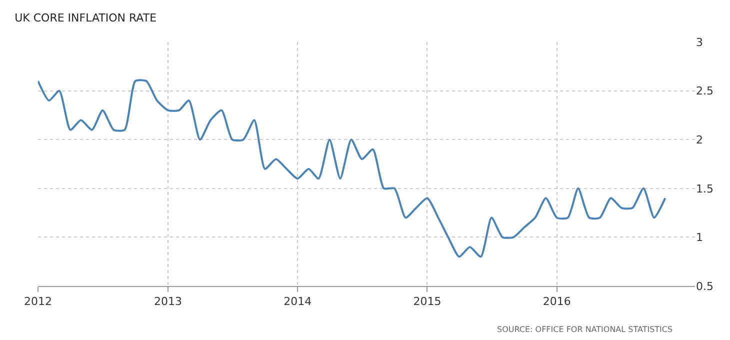 This screenshot has height=340, width=730. Describe the element at coordinates (85, 17) in the screenshot. I see `chart-title: UK CORE INFLATION RATE` at that location.